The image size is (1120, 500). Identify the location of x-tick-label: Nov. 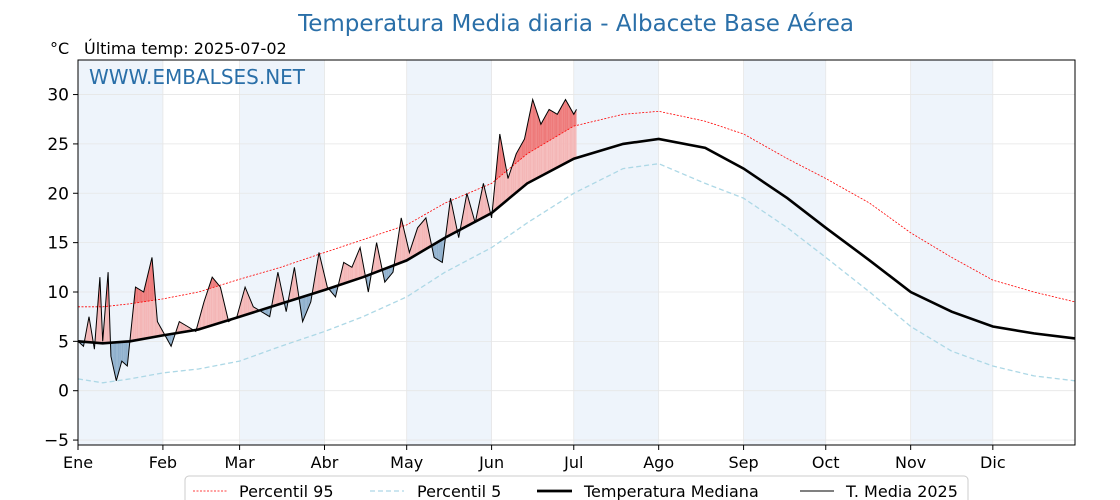
(910, 462).